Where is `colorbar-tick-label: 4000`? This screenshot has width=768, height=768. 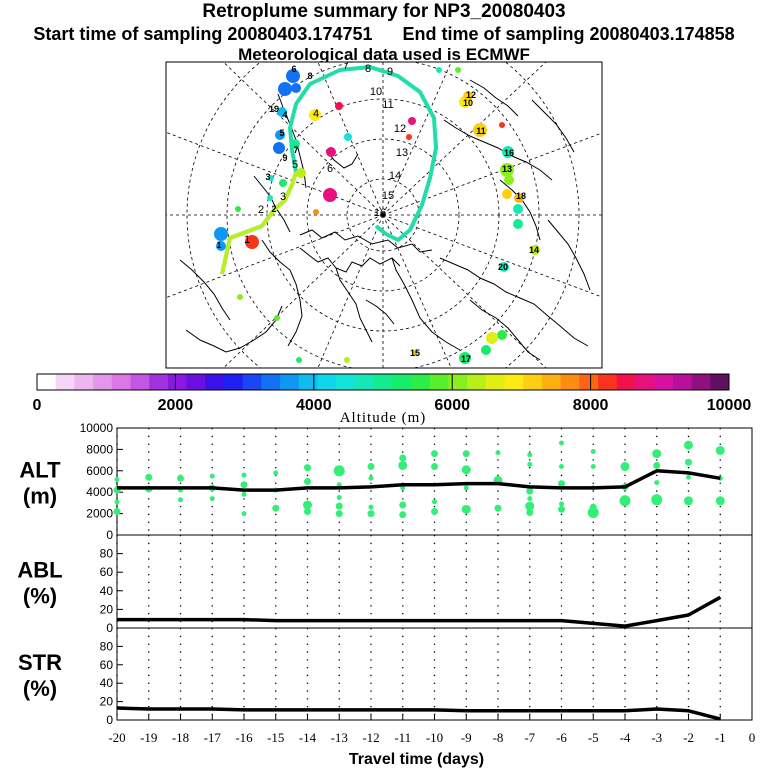
colorbar-tick-label: 4000 is located at coordinates (314, 405).